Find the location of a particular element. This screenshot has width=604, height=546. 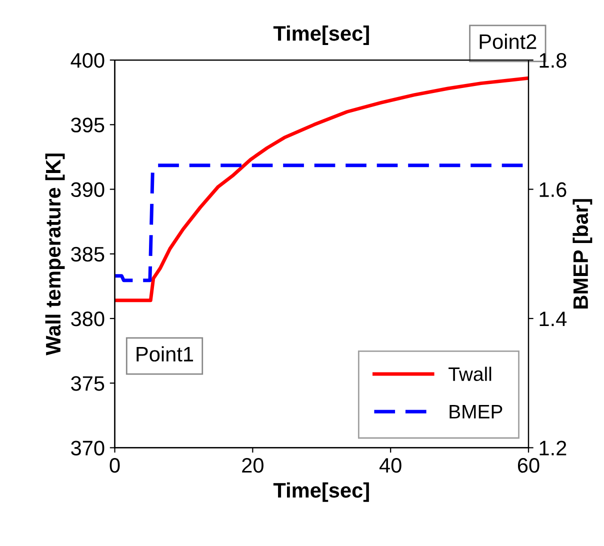

y2-axis-title: BMEP [bar] is located at coordinates (582, 253).